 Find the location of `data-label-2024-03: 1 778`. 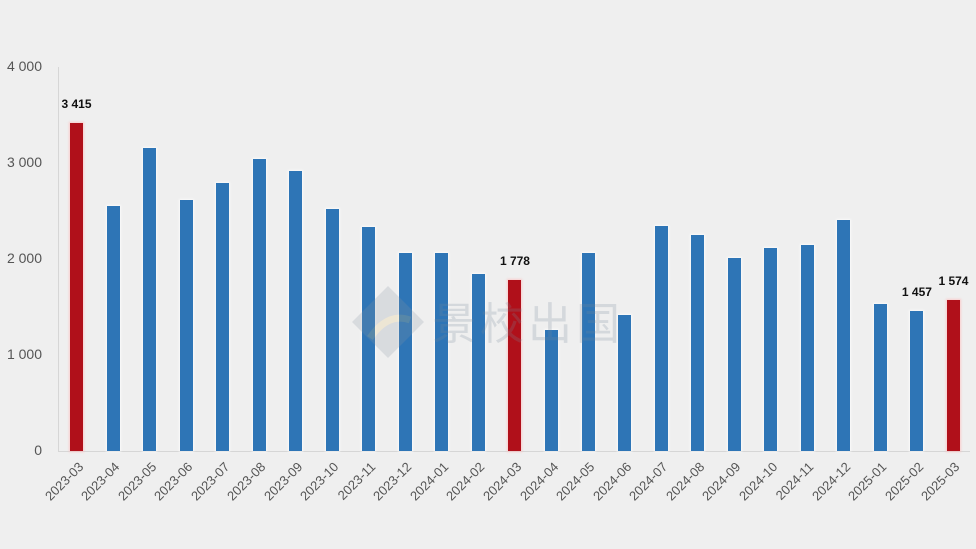

data-label-2024-03: 1 778 is located at coordinates (514, 261).